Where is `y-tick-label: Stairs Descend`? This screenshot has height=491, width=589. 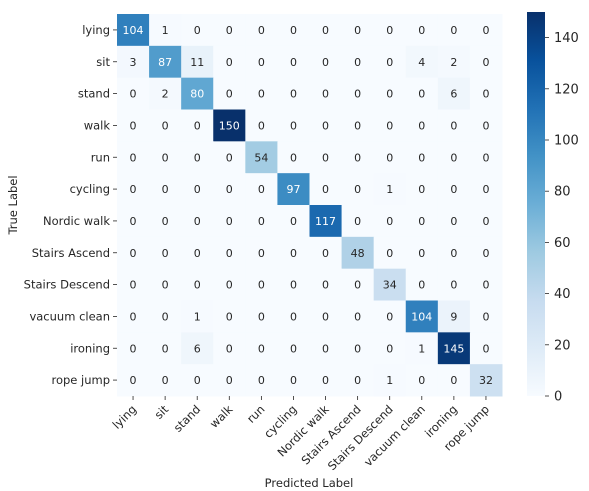
y-tick-label: Stairs Descend is located at coordinates (67, 285).